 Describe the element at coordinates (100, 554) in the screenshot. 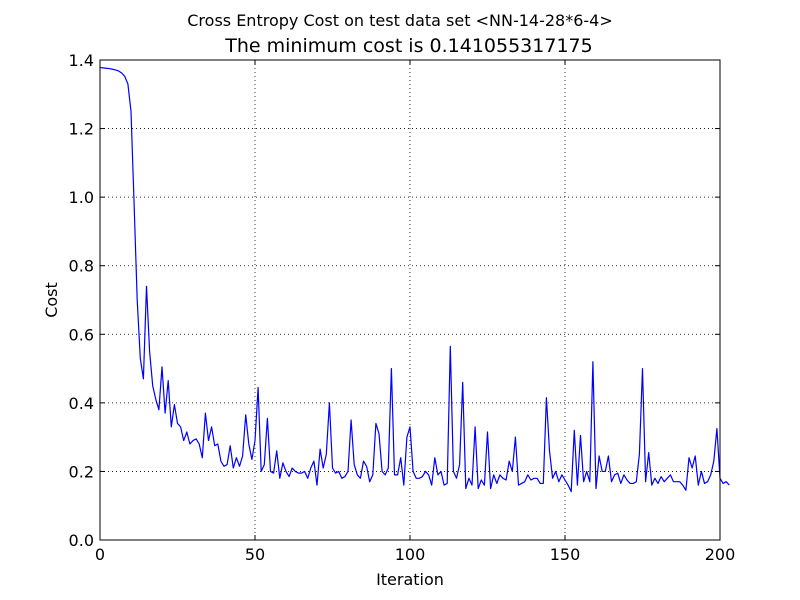

I see `x-tick-label: 0` at that location.